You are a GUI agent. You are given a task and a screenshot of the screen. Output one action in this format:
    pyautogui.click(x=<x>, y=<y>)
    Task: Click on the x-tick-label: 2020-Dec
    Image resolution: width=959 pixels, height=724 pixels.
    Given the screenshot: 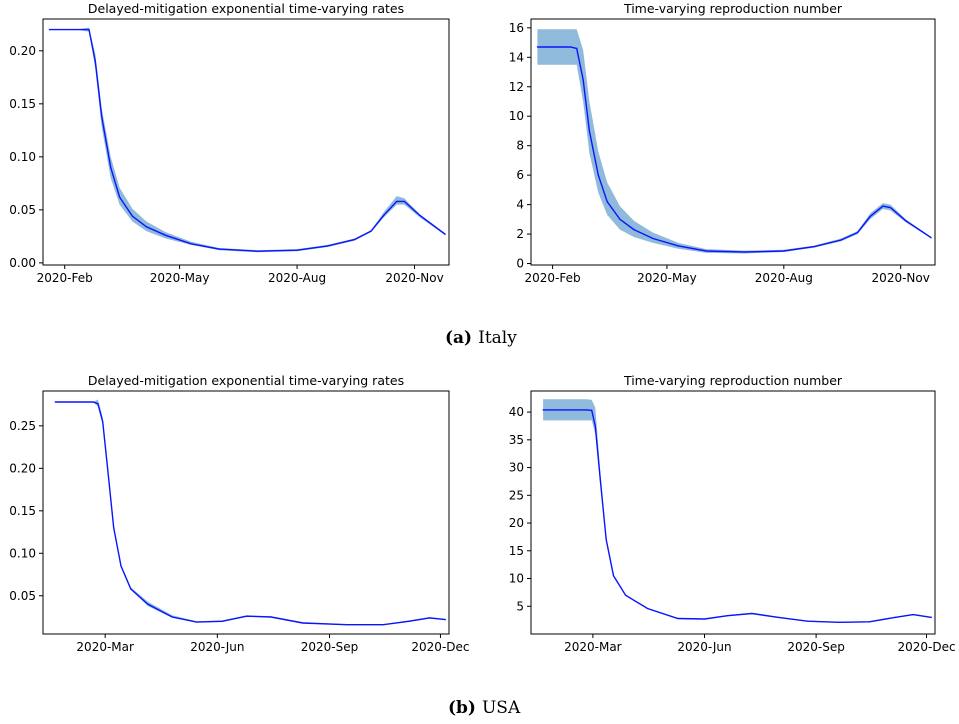 What is the action you would take?
    pyautogui.click(x=926, y=647)
    